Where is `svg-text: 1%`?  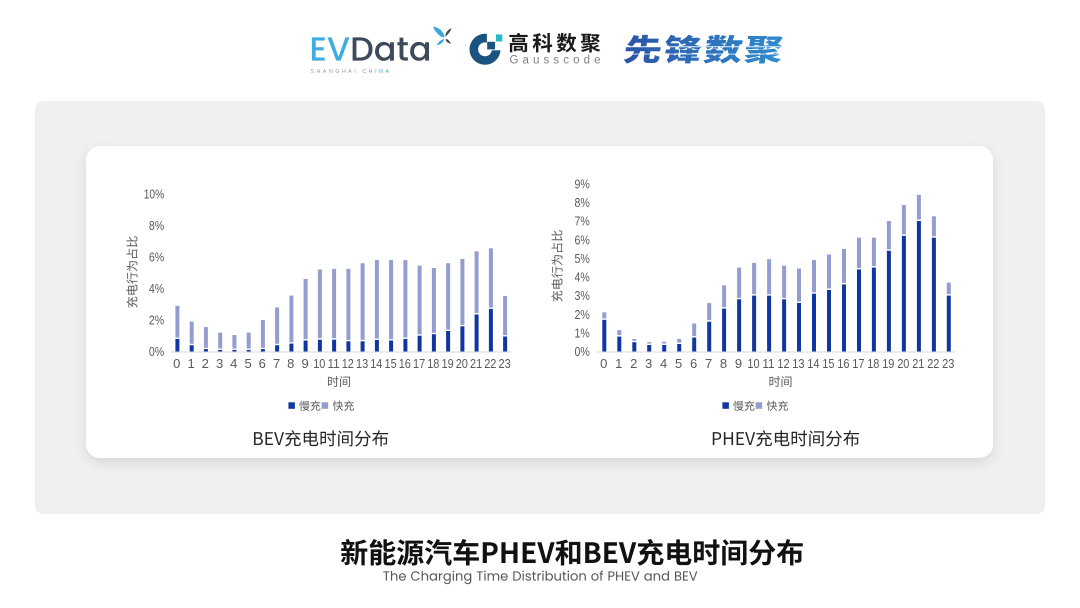
svg-text: 1% is located at coordinates (583, 333).